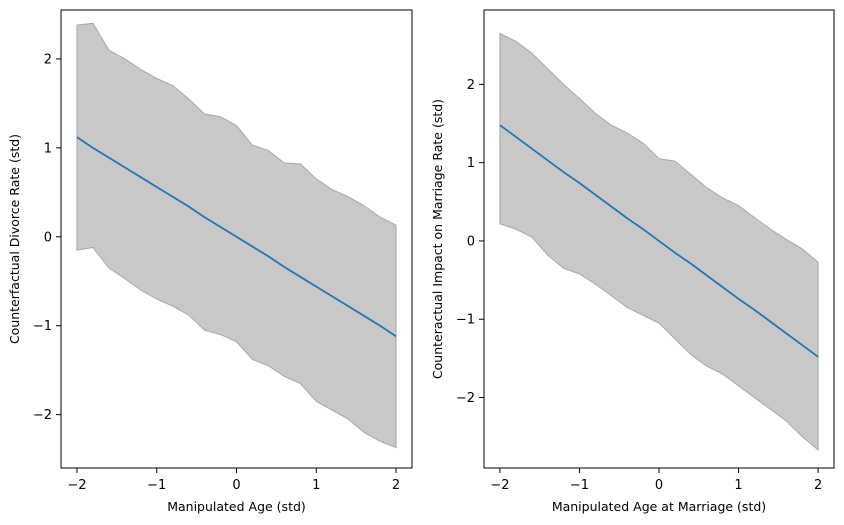 Image resolution: width=844 pixels, height=525 pixels. Describe the element at coordinates (236, 506) in the screenshot. I see `x-axis-label: Manipulated Age (std)` at that location.